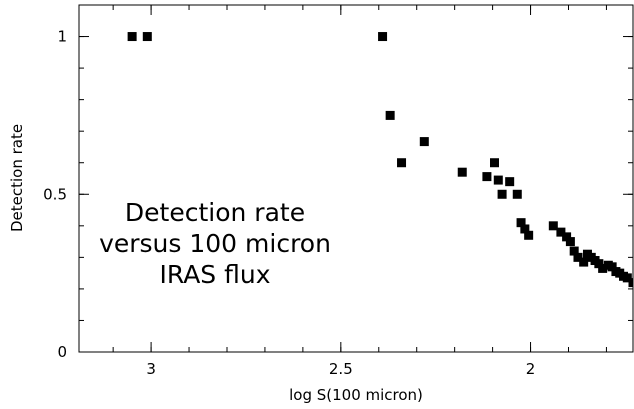 Image resolution: width=634 pixels, height=409 pixels. I want to click on x-tick-label: 3, so click(151, 369).